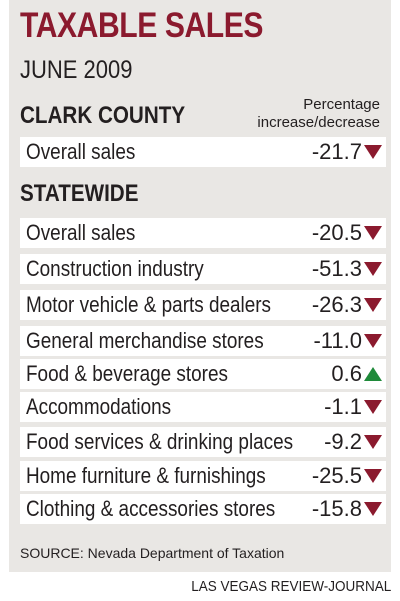  I want to click on row-label: Clothing & accessories stores, so click(151, 508).